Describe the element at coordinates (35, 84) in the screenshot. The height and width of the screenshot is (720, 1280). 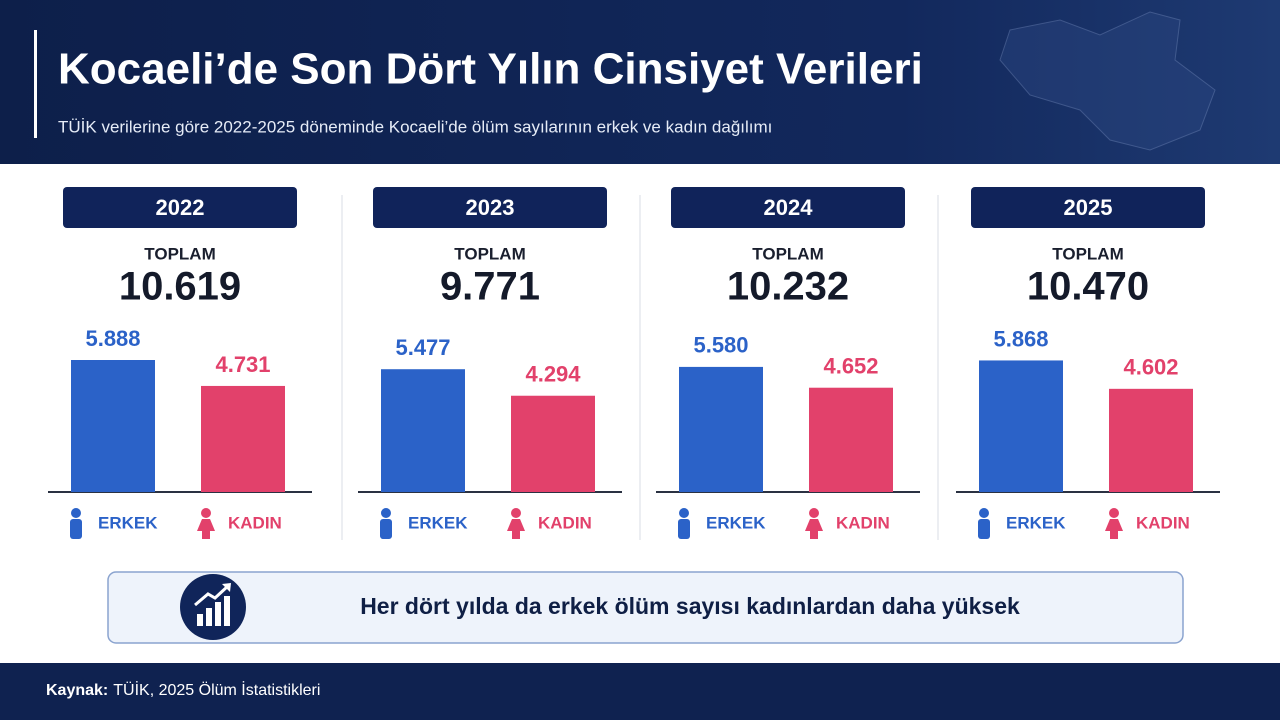
I see `accent-line` at that location.